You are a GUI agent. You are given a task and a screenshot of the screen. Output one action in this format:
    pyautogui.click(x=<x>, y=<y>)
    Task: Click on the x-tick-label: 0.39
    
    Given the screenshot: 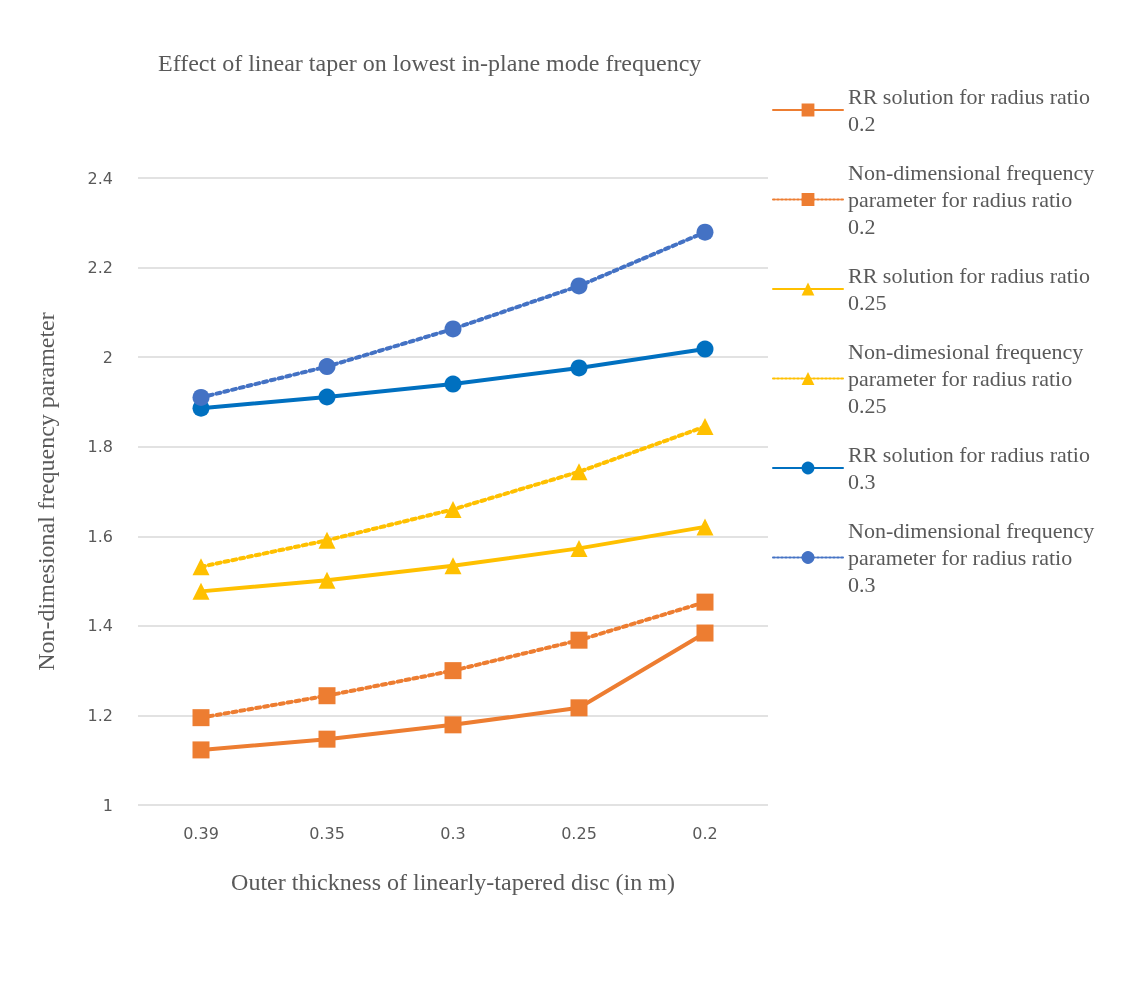 What is the action you would take?
    pyautogui.click(x=201, y=833)
    